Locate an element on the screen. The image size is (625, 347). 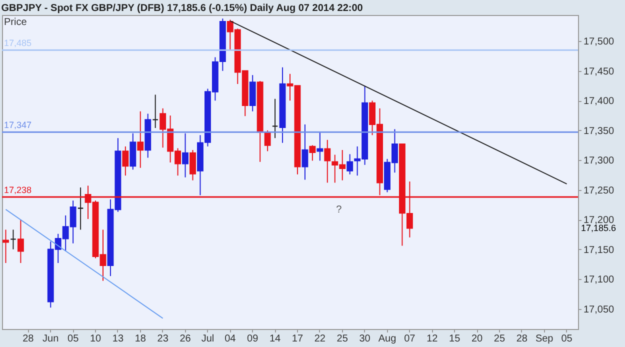
y-axis-title: Price is located at coordinates (16, 22).